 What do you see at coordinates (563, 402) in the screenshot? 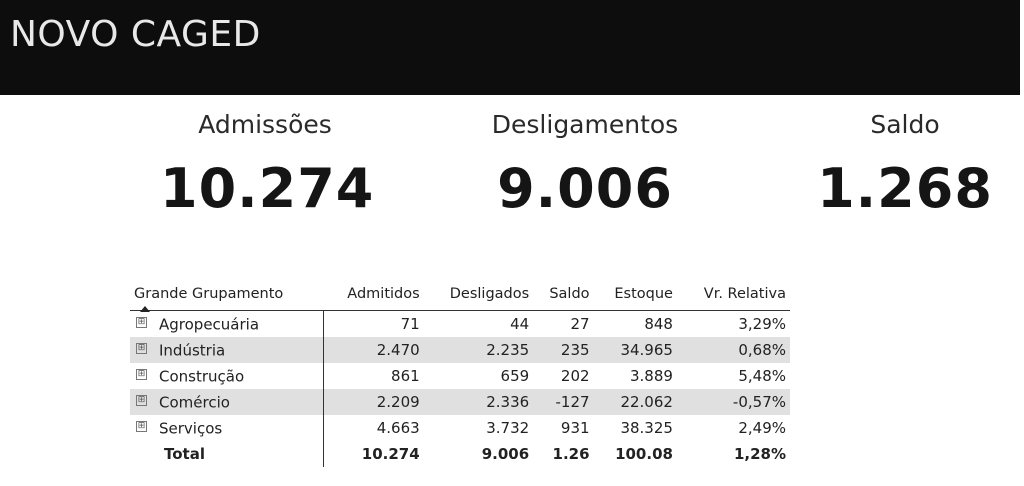
I see `cell-saldo: -127` at bounding box center [563, 402].